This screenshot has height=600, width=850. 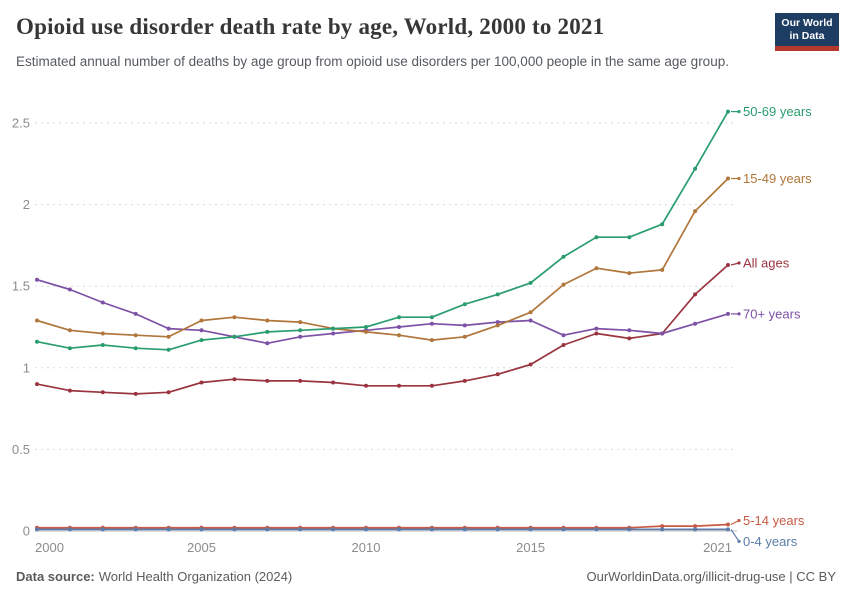 What do you see at coordinates (739, 541) in the screenshot?
I see `label-connector-dot-0-4-years` at bounding box center [739, 541].